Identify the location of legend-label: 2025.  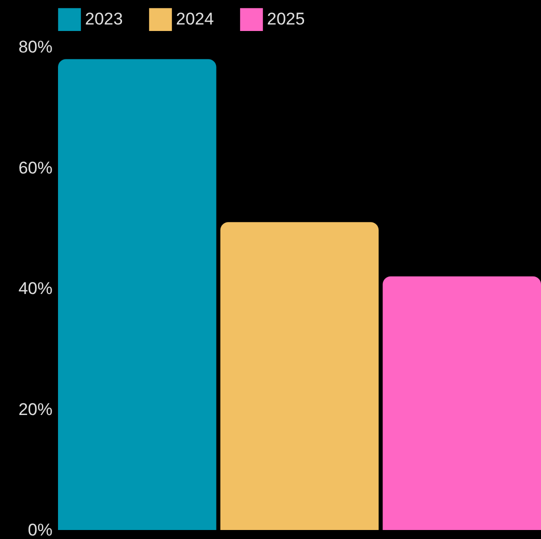
(286, 19).